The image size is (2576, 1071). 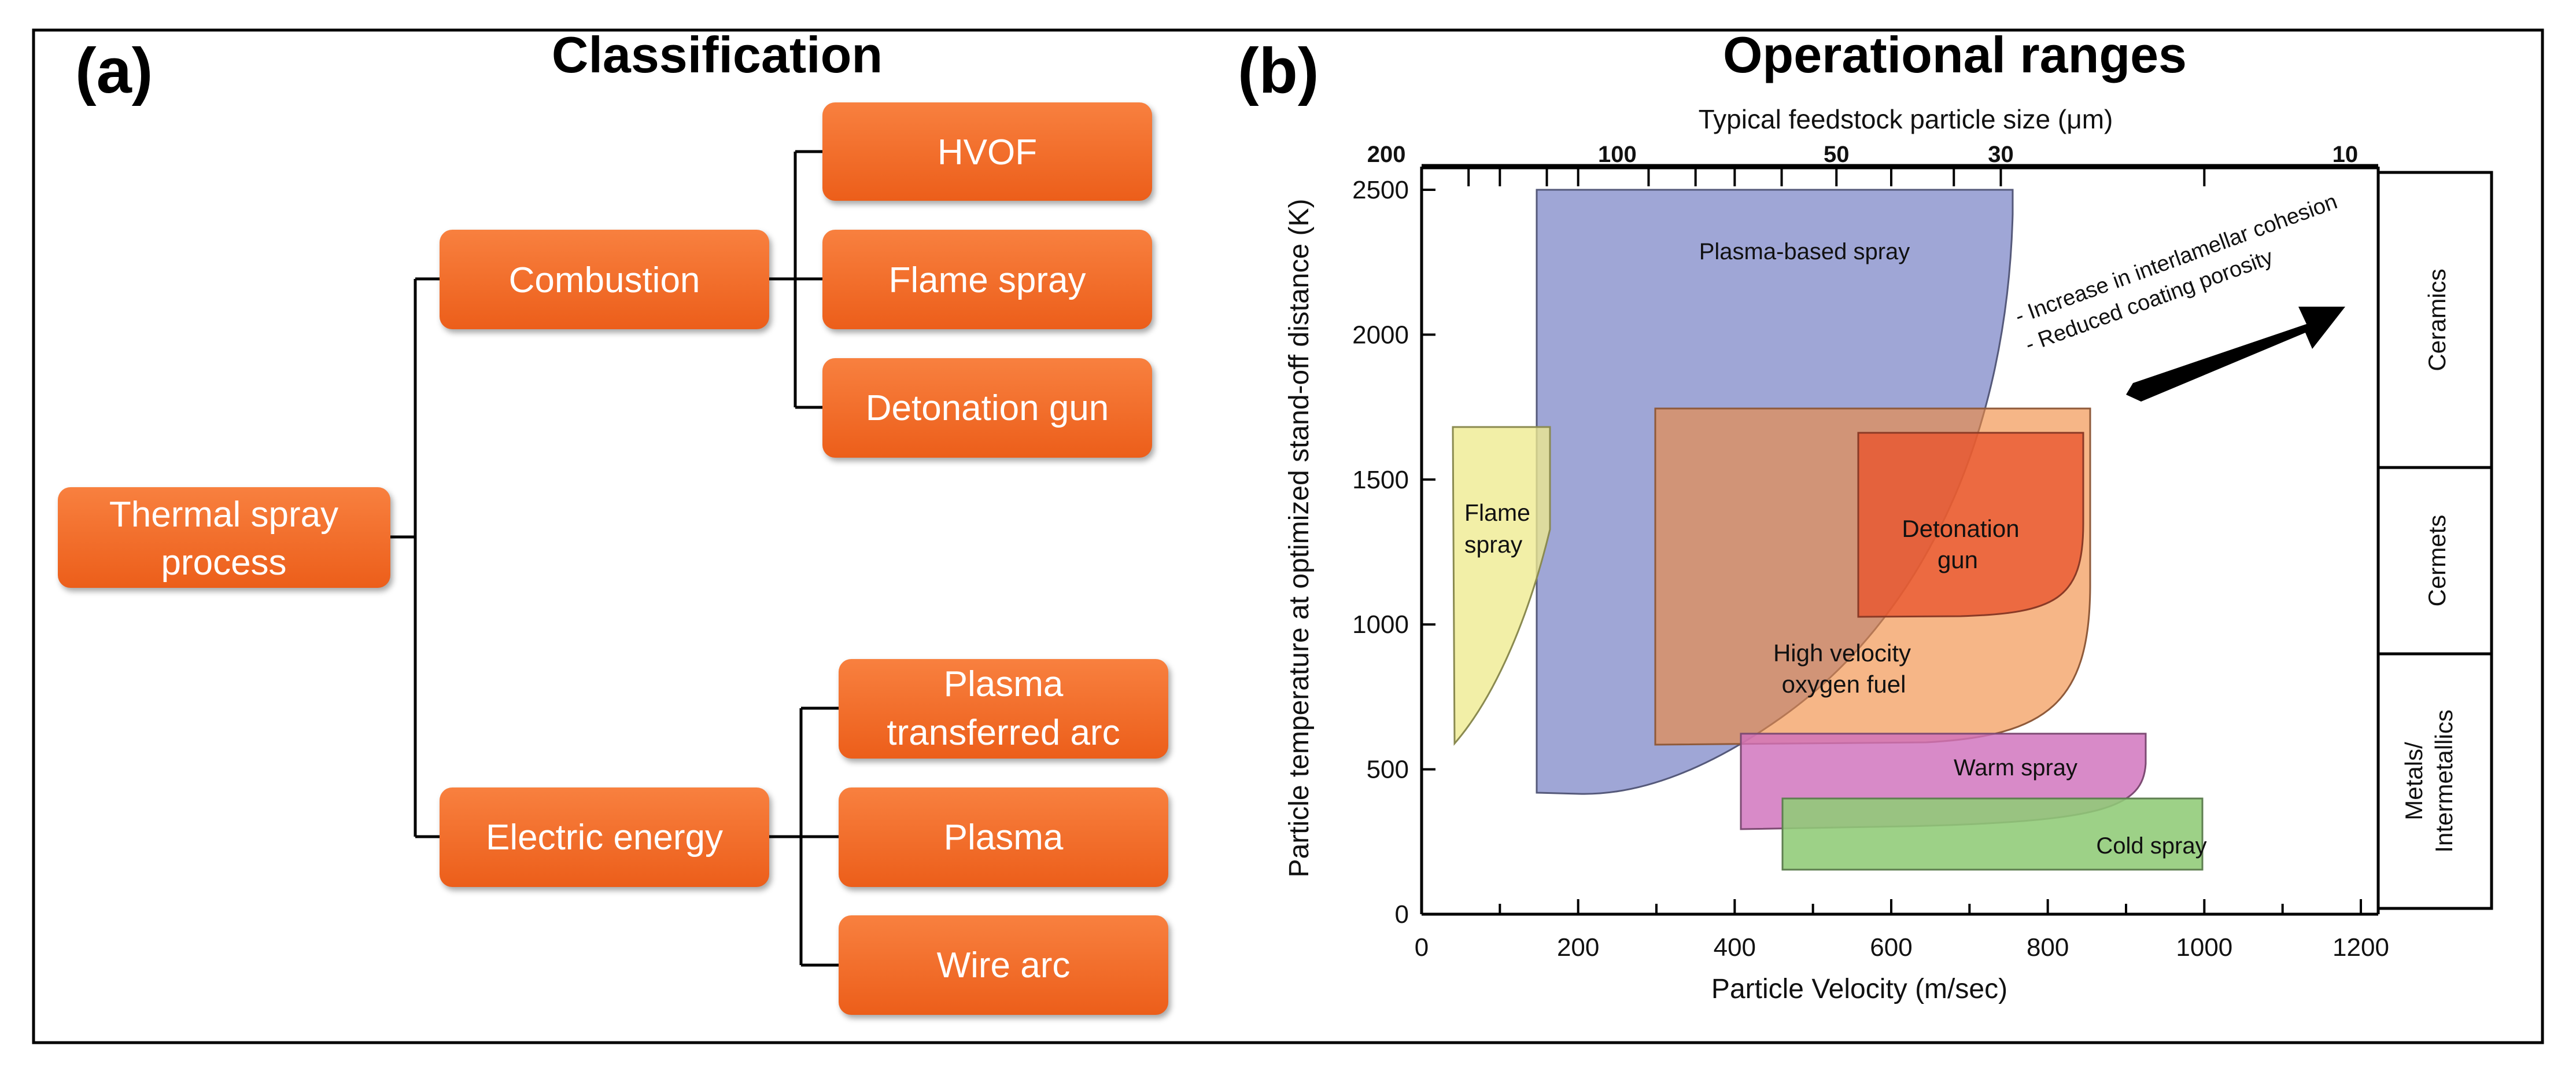 I want to click on y-tick-label: 2000, so click(x=1380, y=335).